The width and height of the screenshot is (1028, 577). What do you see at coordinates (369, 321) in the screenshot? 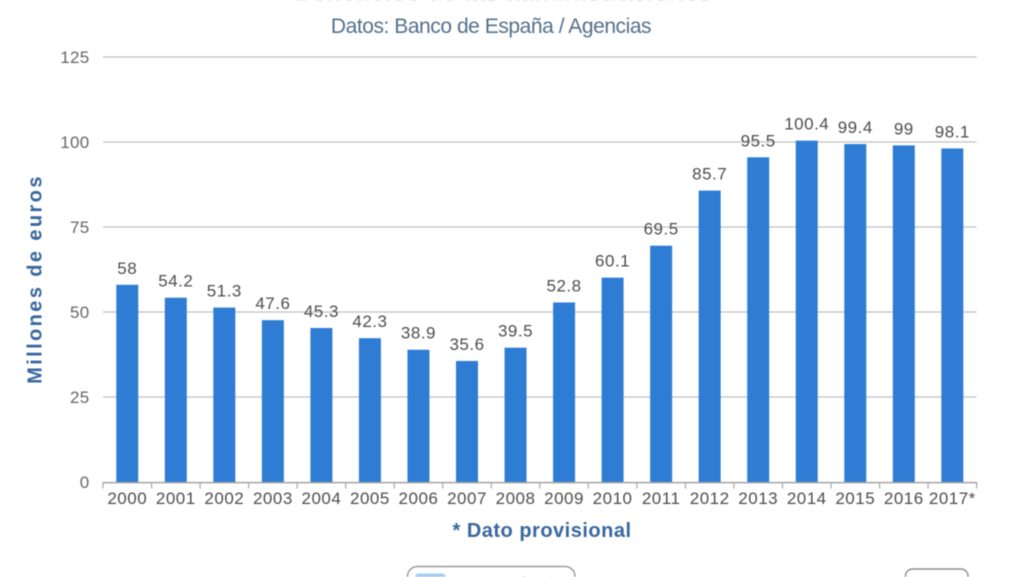
I see `svg-text: 42.3` at bounding box center [369, 321].